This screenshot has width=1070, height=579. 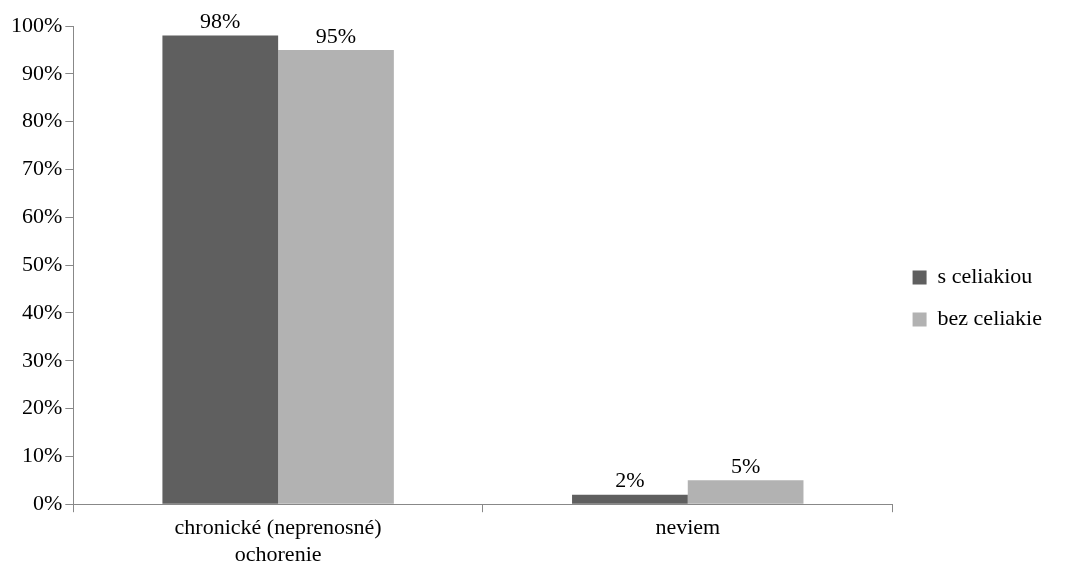 I want to click on y-tick-label: 80%, so click(x=42, y=120).